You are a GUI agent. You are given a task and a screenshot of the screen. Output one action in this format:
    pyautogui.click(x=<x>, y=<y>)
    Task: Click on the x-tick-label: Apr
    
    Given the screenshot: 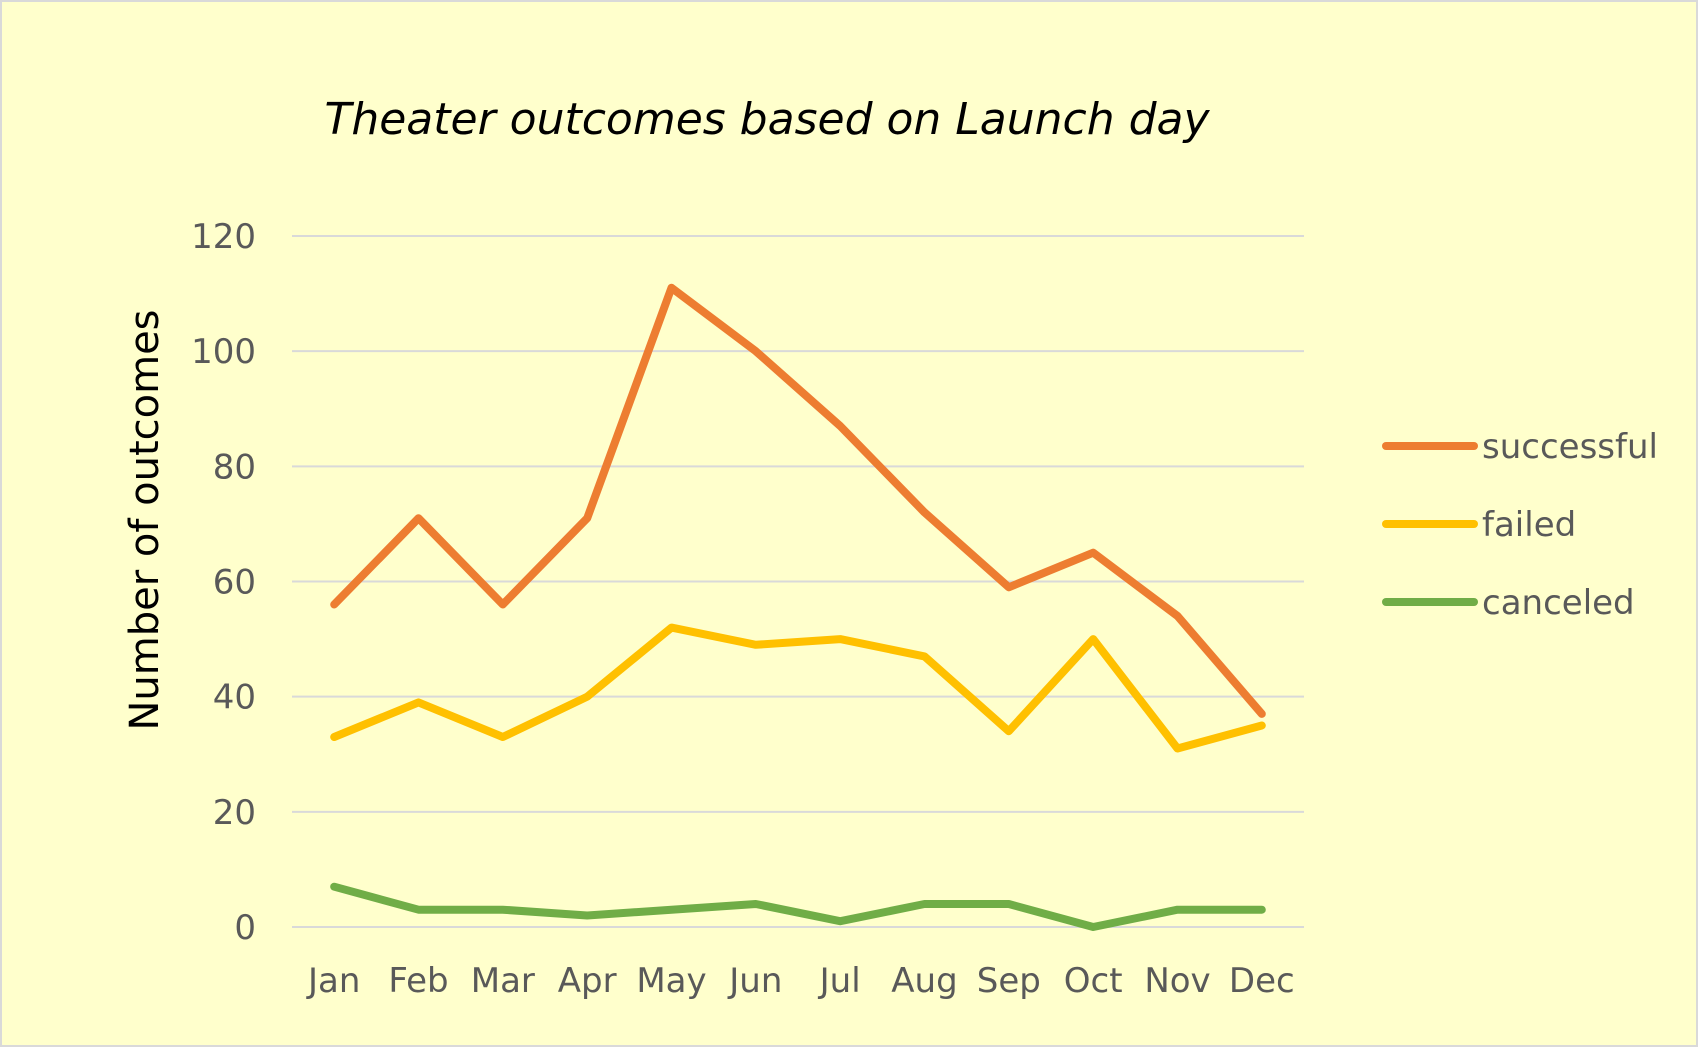 What is the action you would take?
    pyautogui.click(x=587, y=981)
    